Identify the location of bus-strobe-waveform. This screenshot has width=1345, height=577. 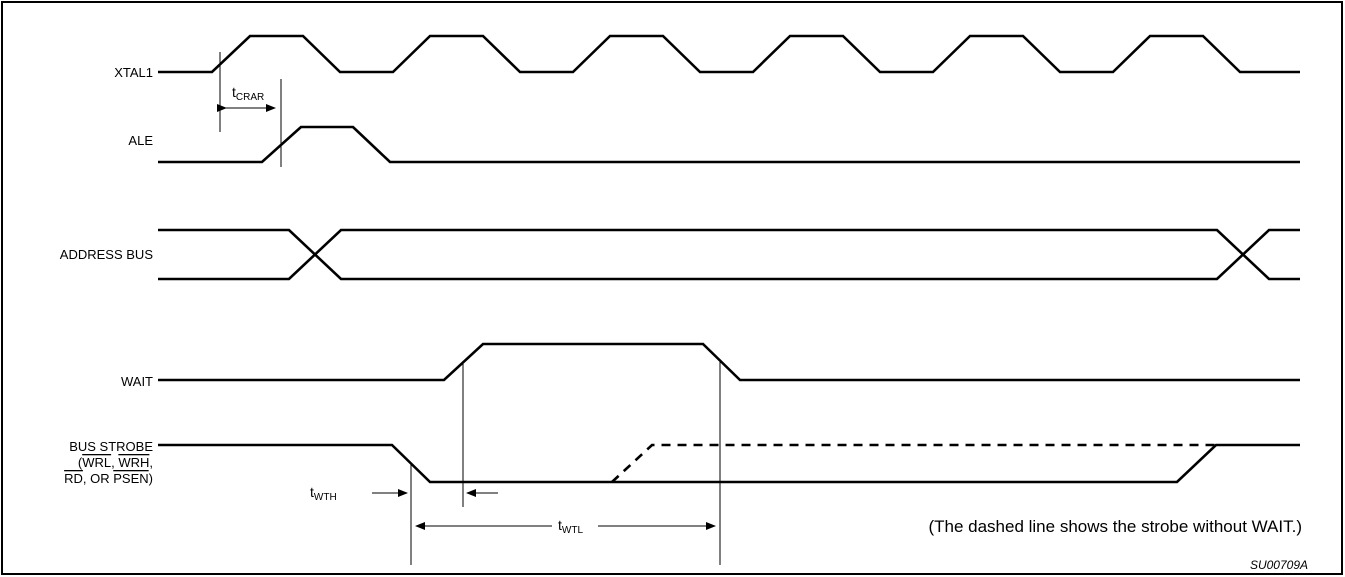
(729, 463).